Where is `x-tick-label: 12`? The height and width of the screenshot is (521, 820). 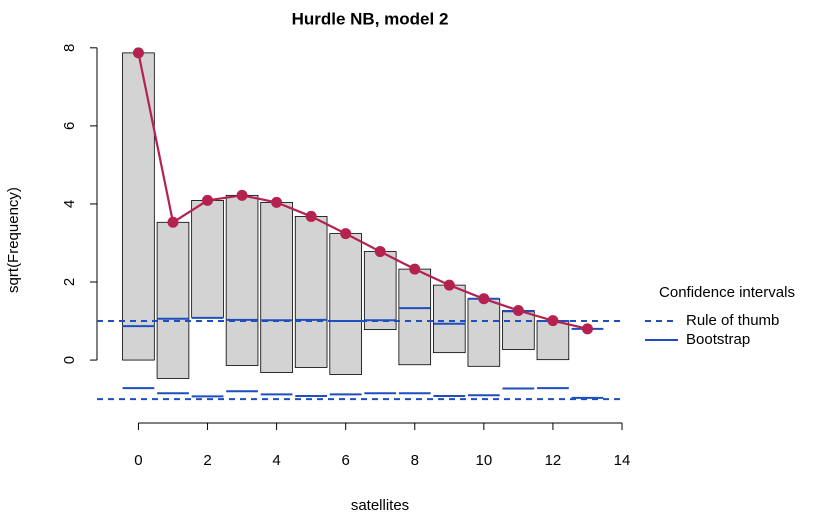
x-tick-label: 12 is located at coordinates (553, 460).